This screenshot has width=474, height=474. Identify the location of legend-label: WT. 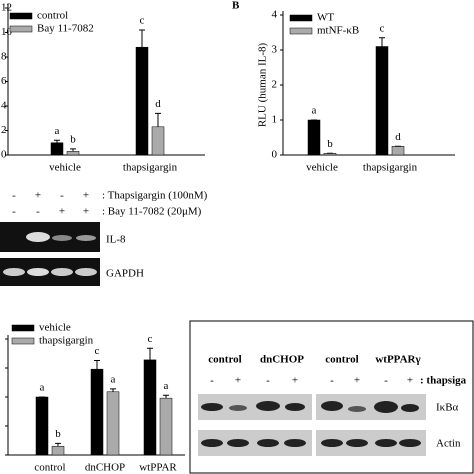
(325, 18).